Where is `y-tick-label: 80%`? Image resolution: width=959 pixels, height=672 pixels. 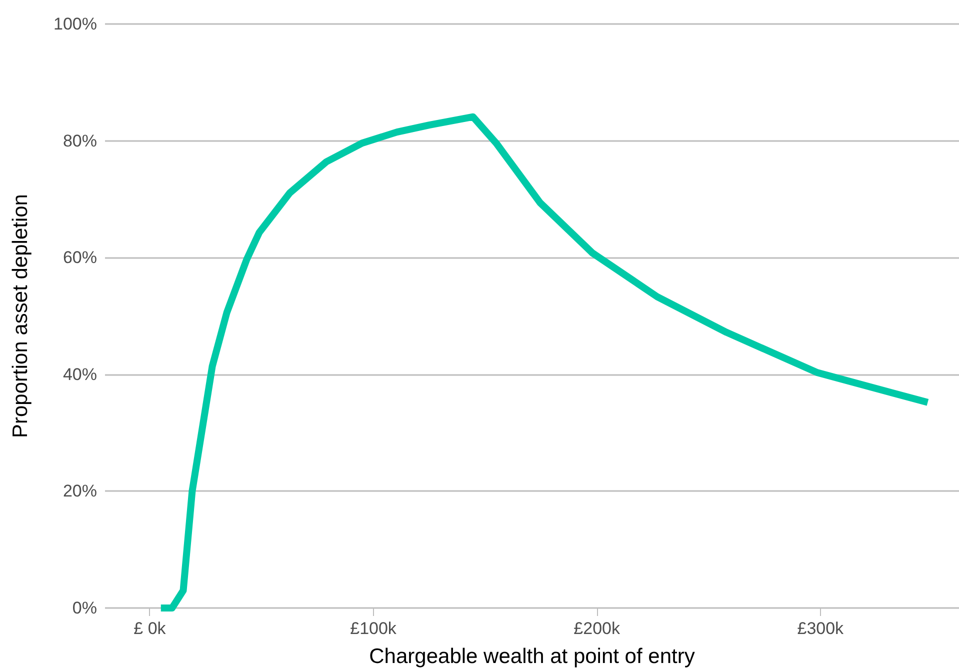
y-tick-label: 80% is located at coordinates (79, 140).